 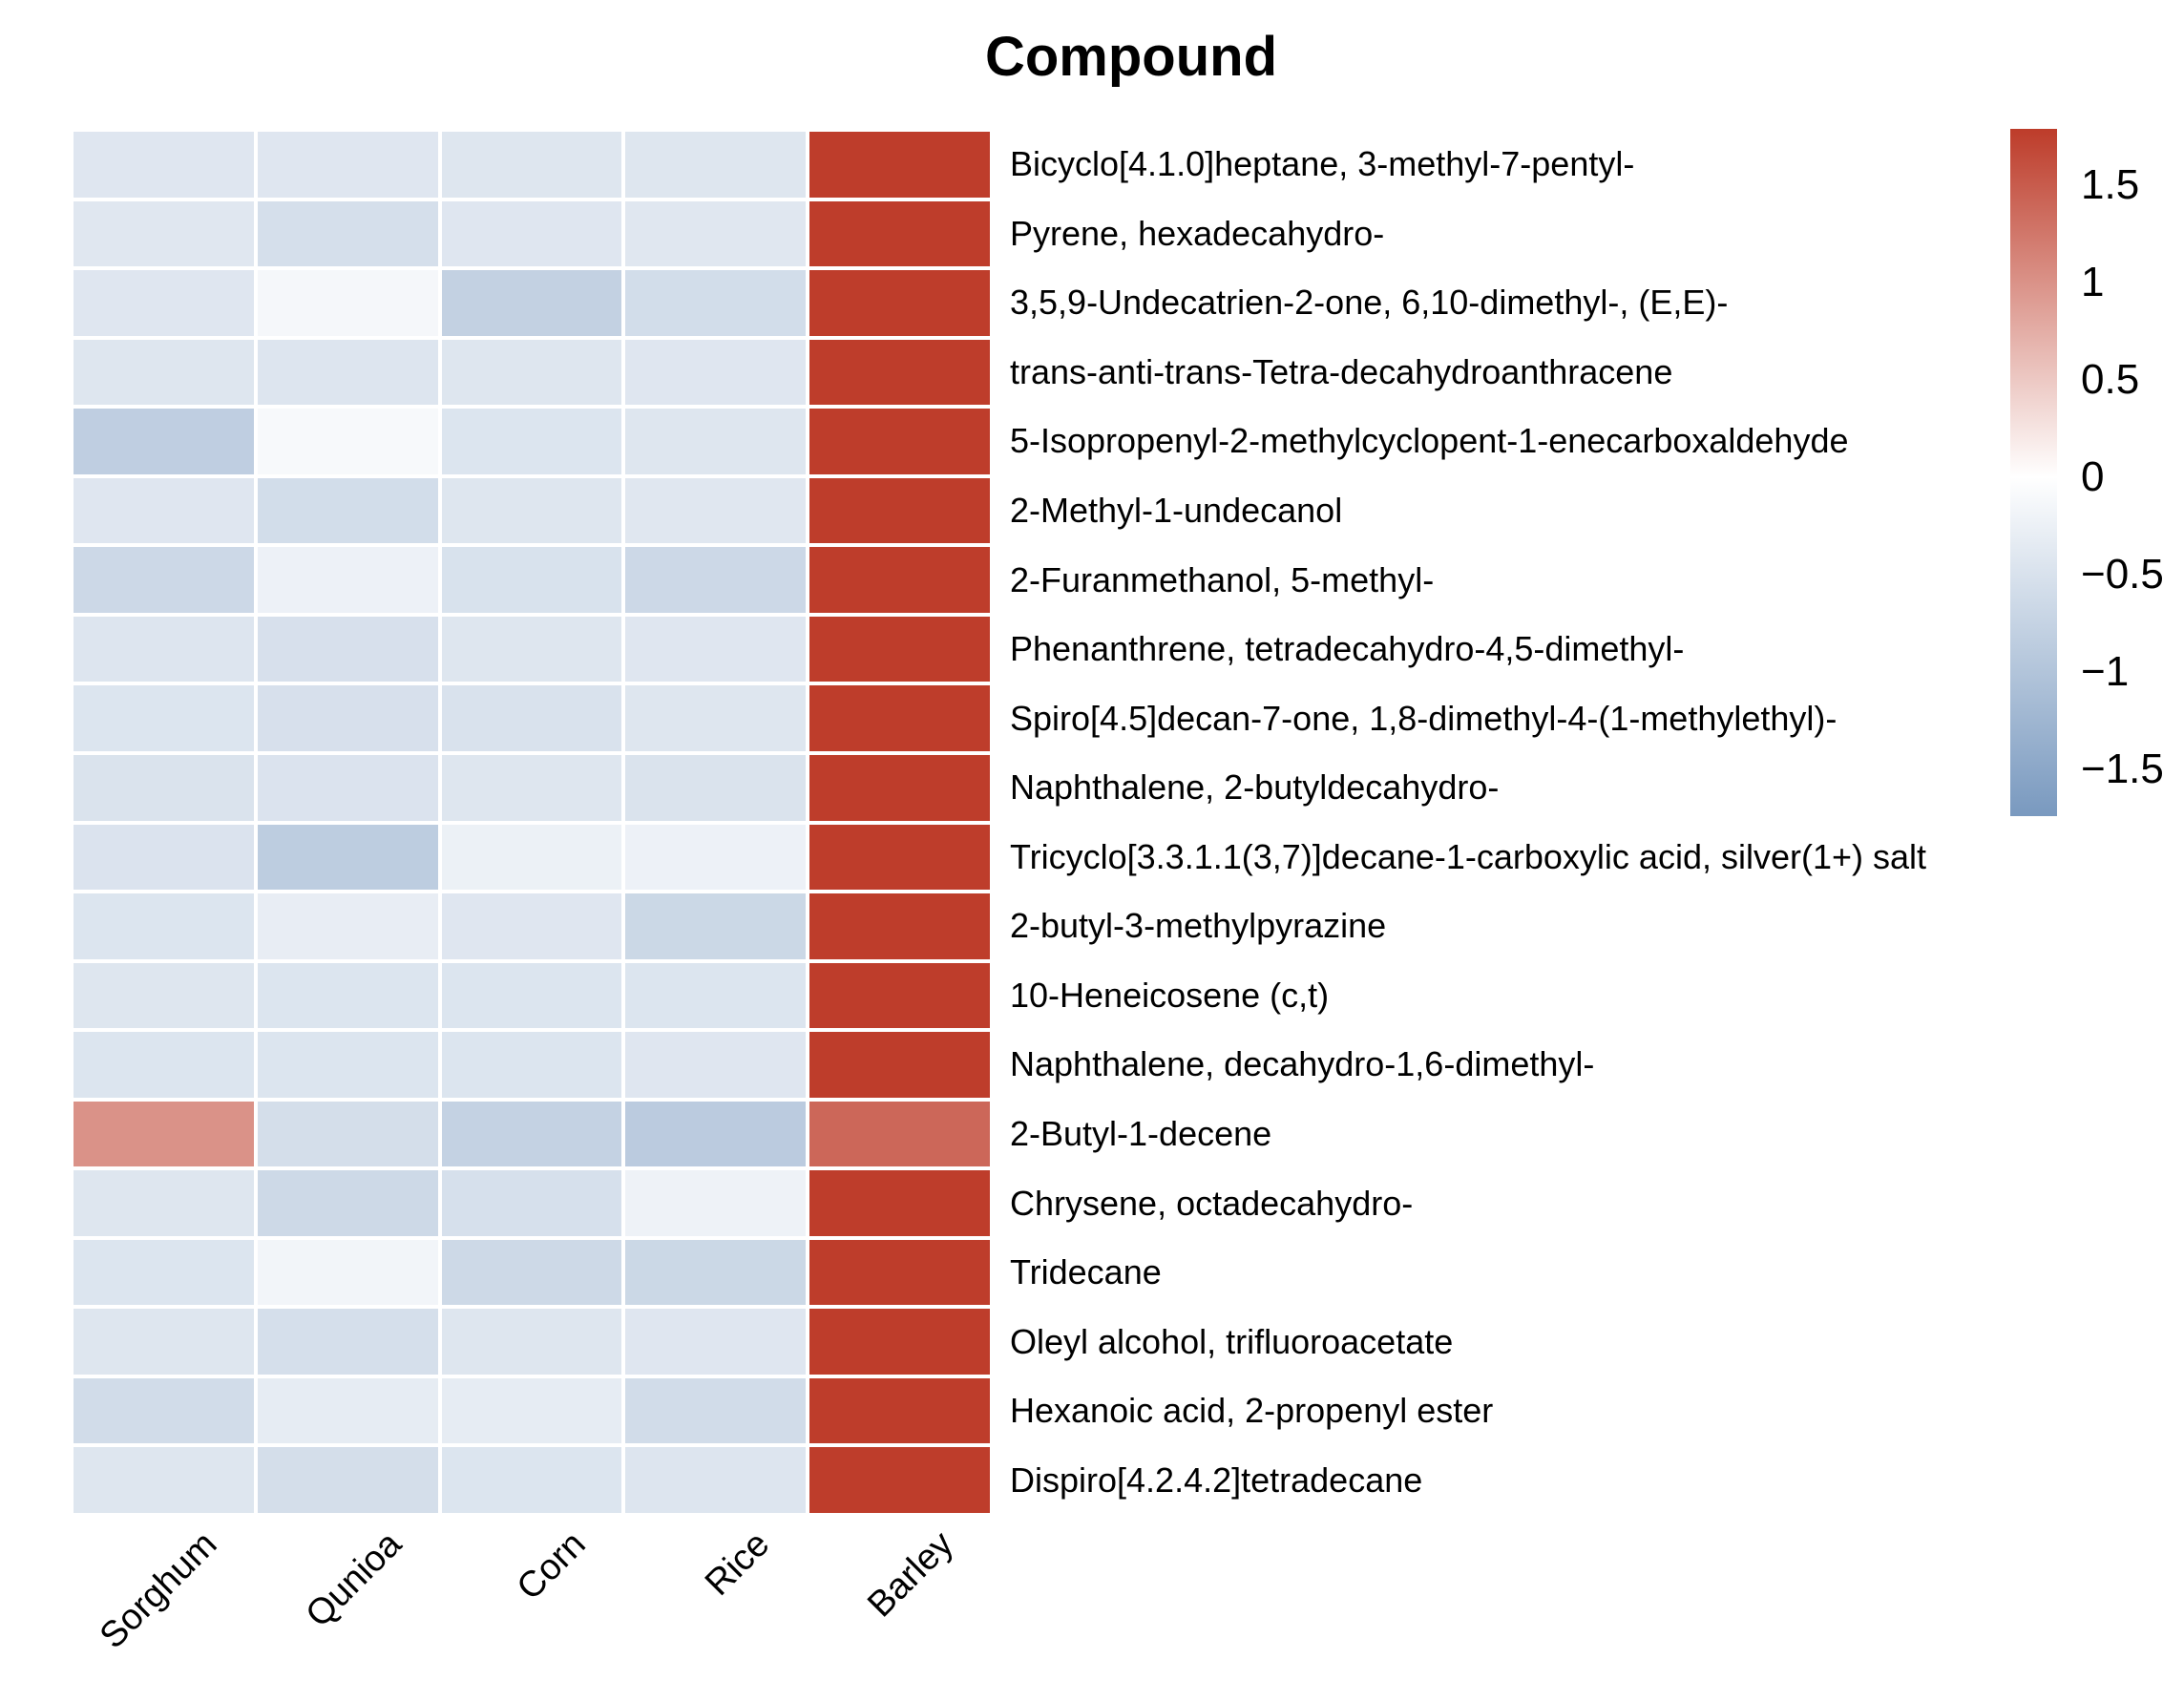 I want to click on row-label: Naphthalene, 2-butyldecahydro-, so click(x=1255, y=787).